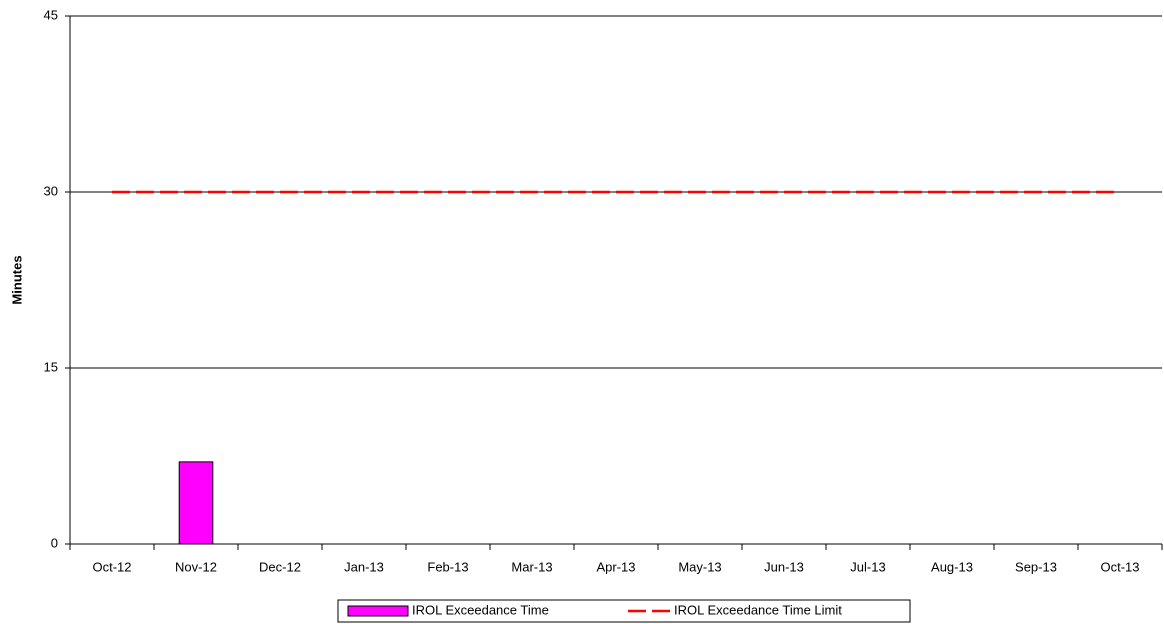 The image size is (1164, 624). What do you see at coordinates (196, 566) in the screenshot?
I see `x-tick-label: Nov-12` at bounding box center [196, 566].